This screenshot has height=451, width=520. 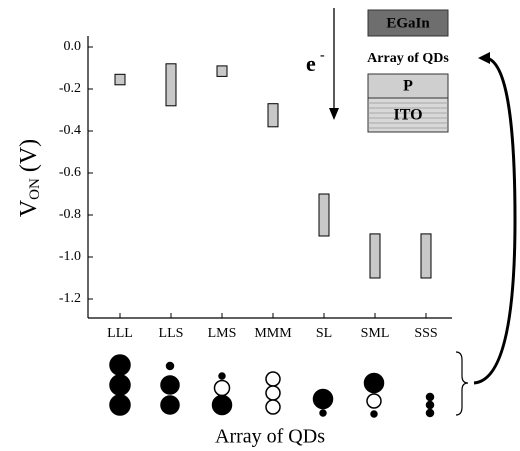 What do you see at coordinates (70, 214) in the screenshot?
I see `y-tick-label: -0.8` at bounding box center [70, 214].